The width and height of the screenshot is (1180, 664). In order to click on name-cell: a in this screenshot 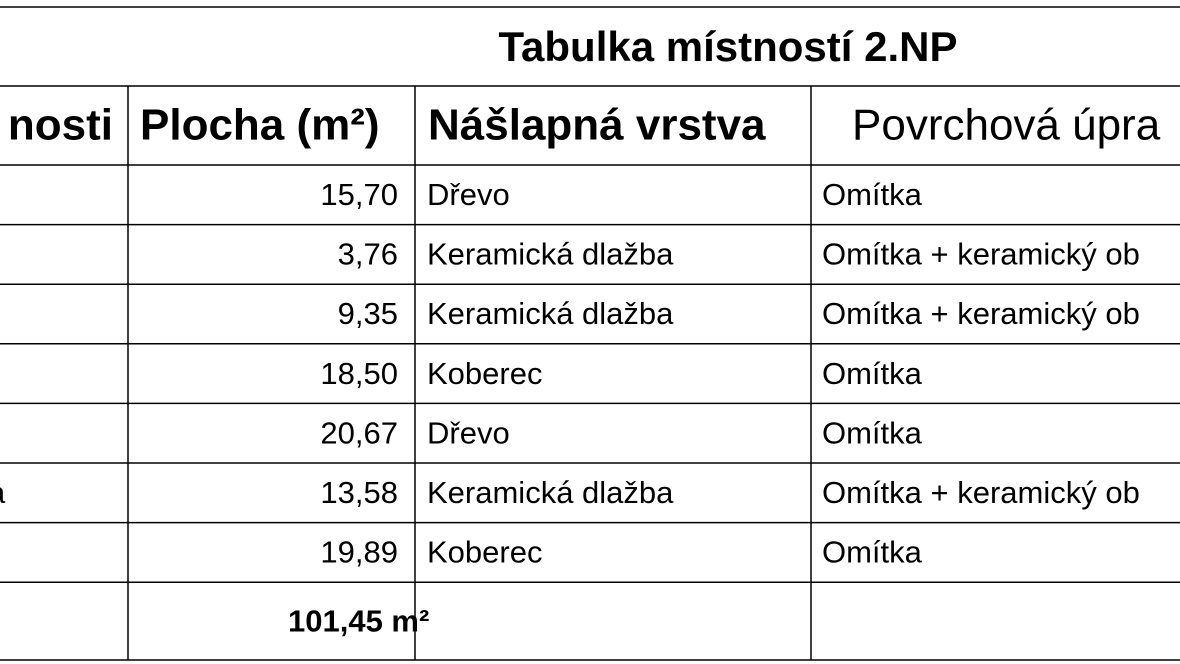, I will do `click(3, 492)`.